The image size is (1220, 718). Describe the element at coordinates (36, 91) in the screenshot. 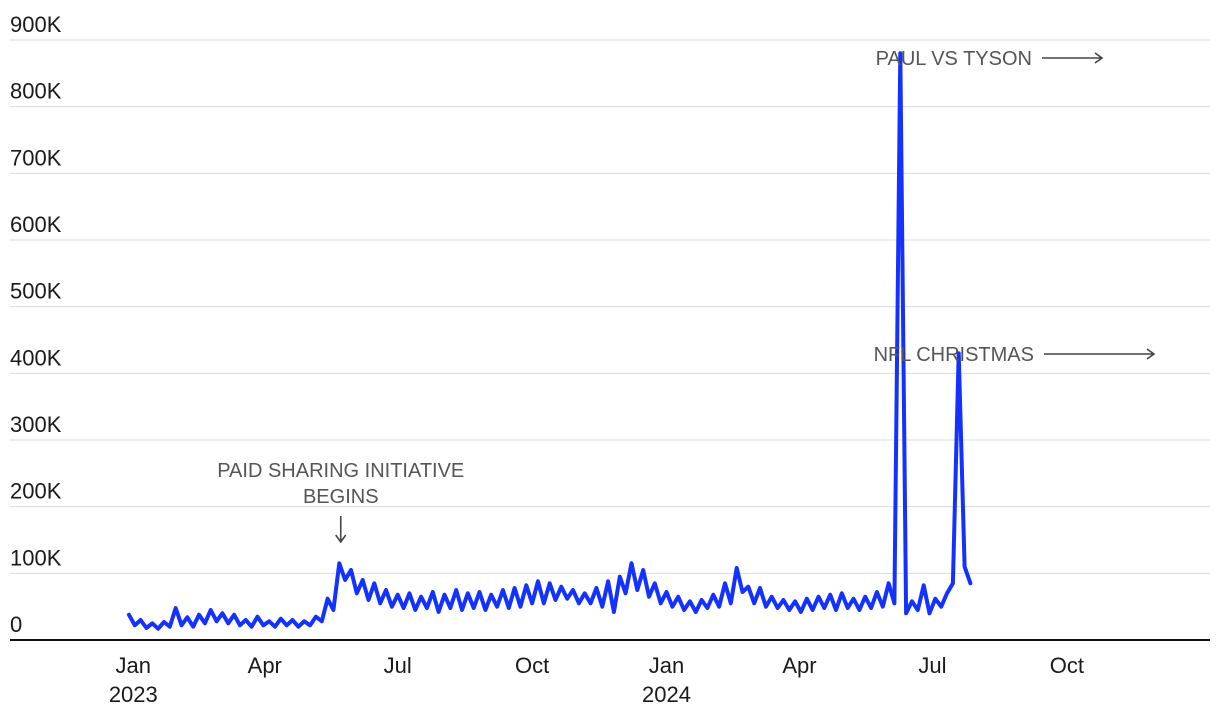

I see `y-tick-label: 800K` at that location.